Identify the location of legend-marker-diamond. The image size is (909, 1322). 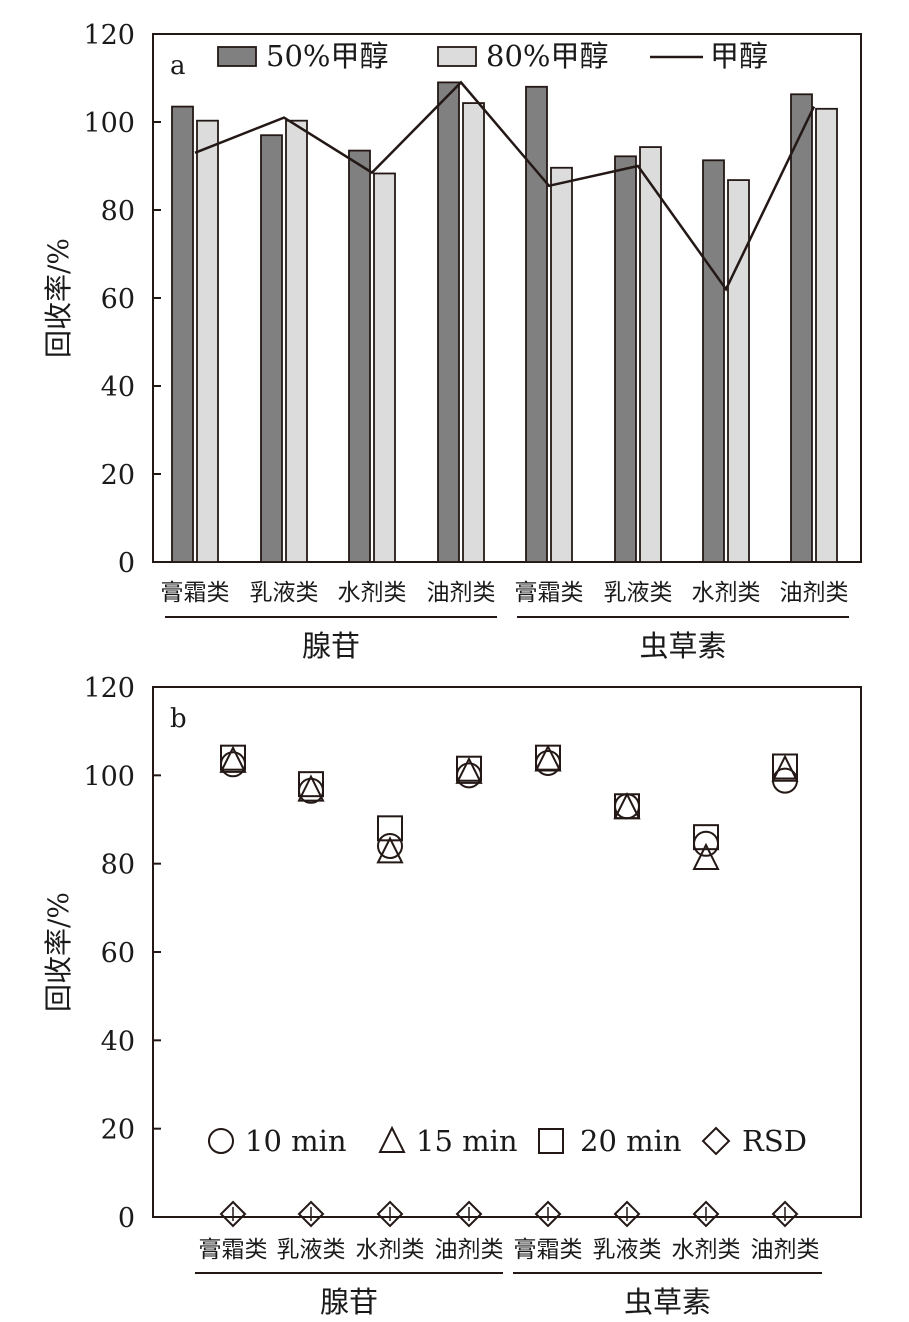
(716, 1141).